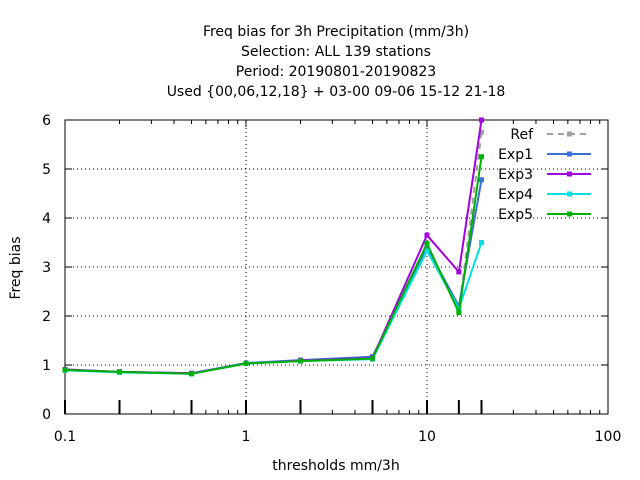  I want to click on legend-label: Exp3, so click(515, 175).